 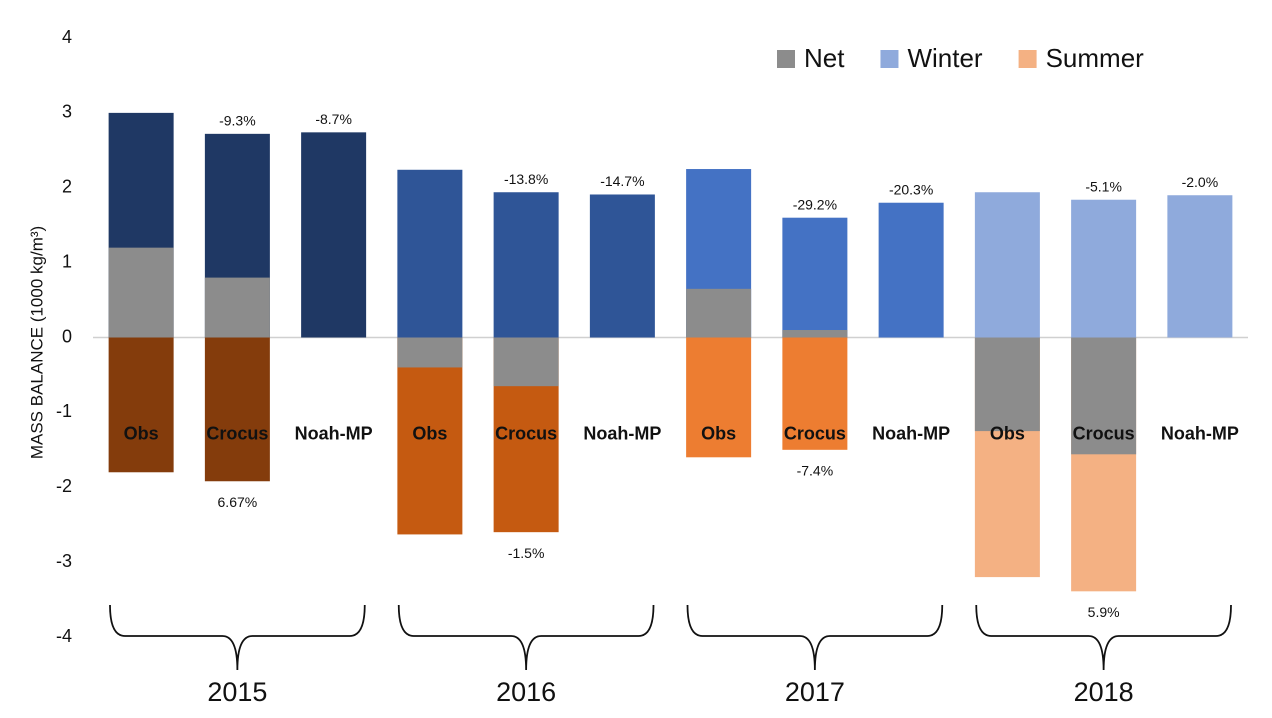 I want to click on legend-label: Winter, so click(x=944, y=58).